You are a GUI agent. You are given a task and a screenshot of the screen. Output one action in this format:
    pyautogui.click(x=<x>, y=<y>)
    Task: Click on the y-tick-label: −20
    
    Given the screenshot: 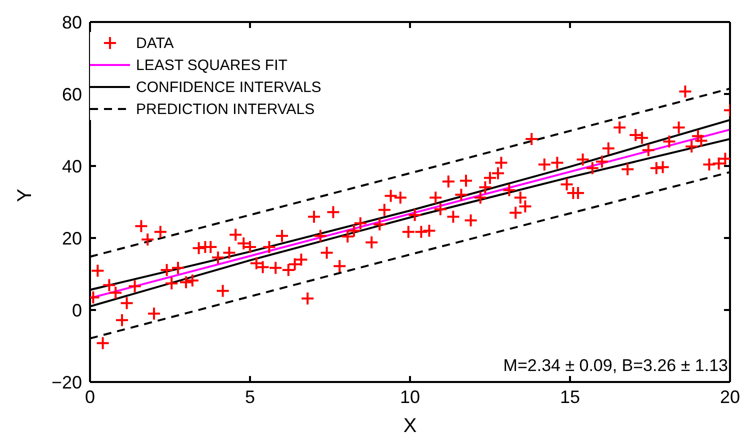 What is the action you would take?
    pyautogui.click(x=66, y=382)
    